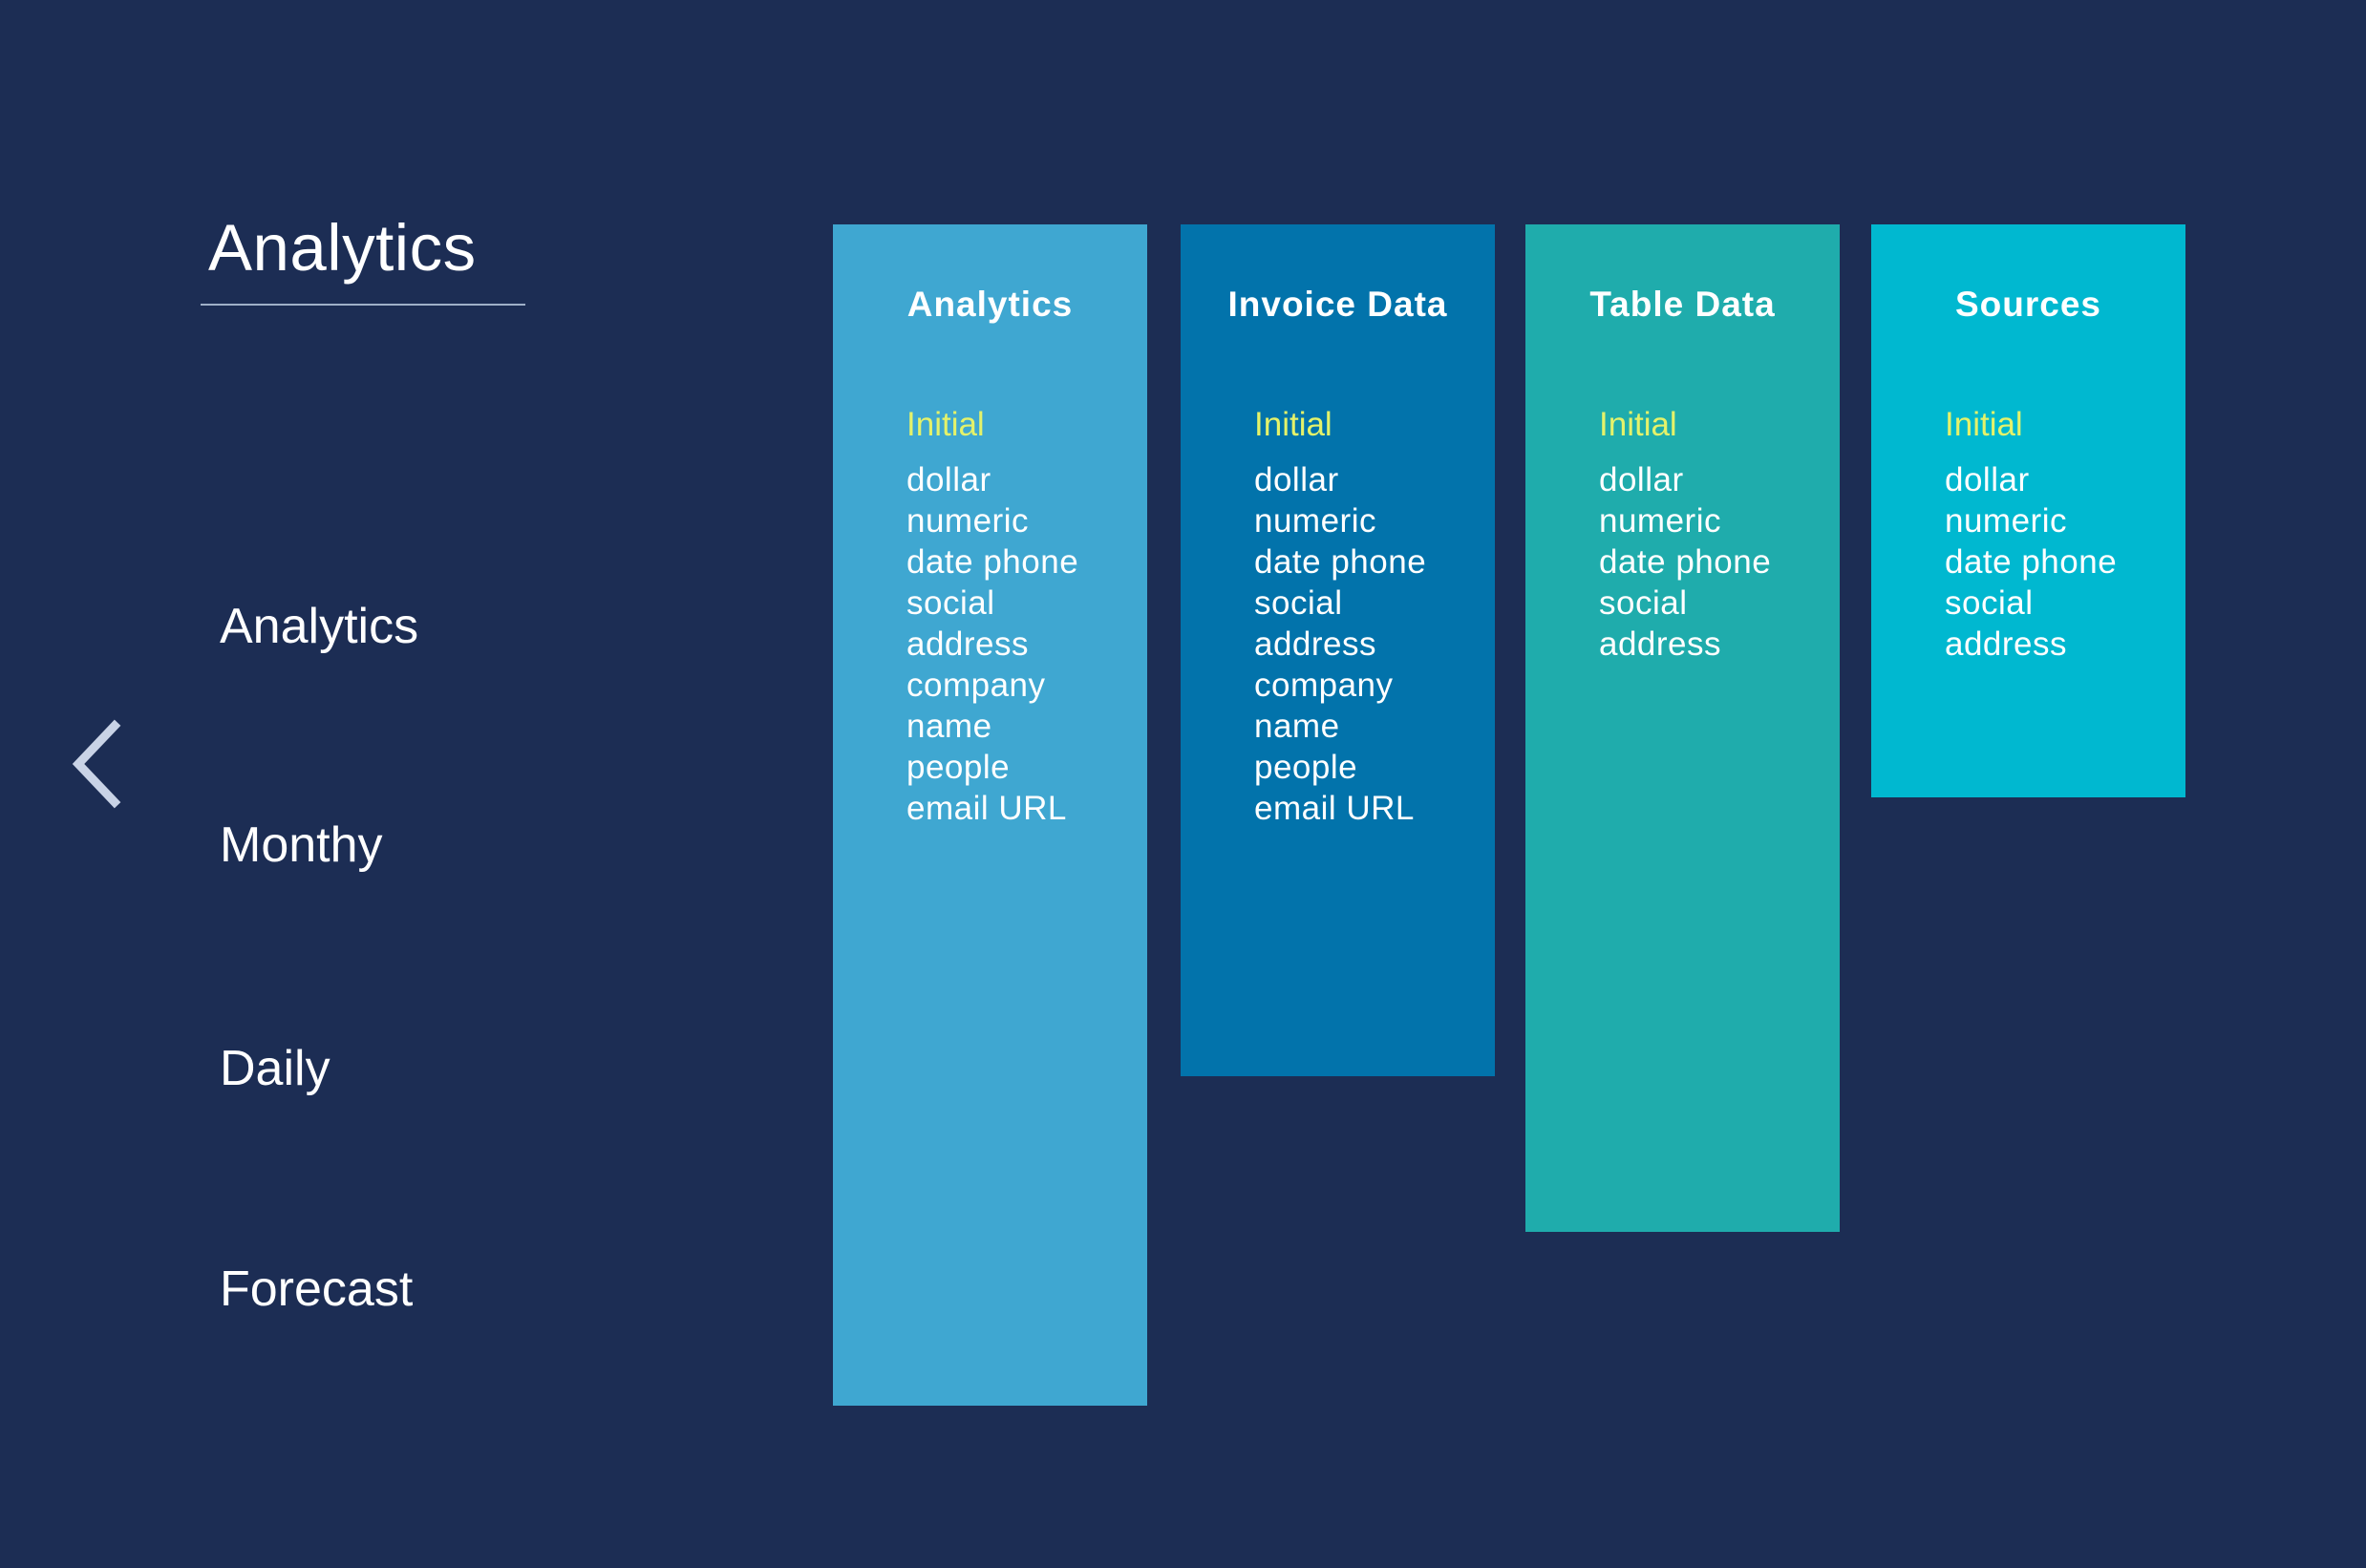 Image resolution: width=2366 pixels, height=1568 pixels. I want to click on title-underline, so click(363, 305).